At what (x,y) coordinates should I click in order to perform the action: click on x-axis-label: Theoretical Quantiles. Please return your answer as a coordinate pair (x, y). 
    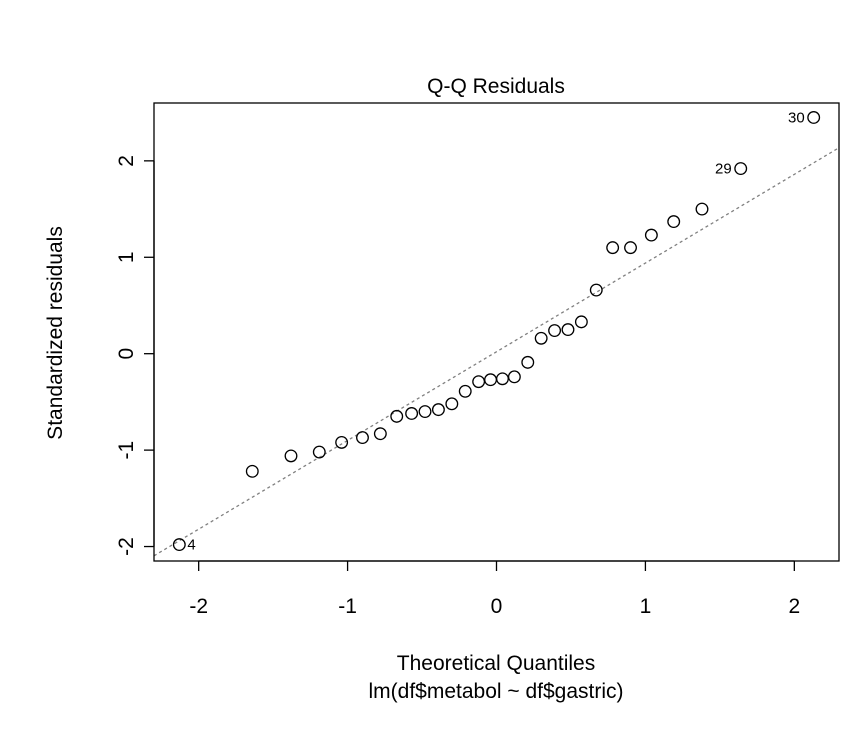
    Looking at the image, I should click on (496, 663).